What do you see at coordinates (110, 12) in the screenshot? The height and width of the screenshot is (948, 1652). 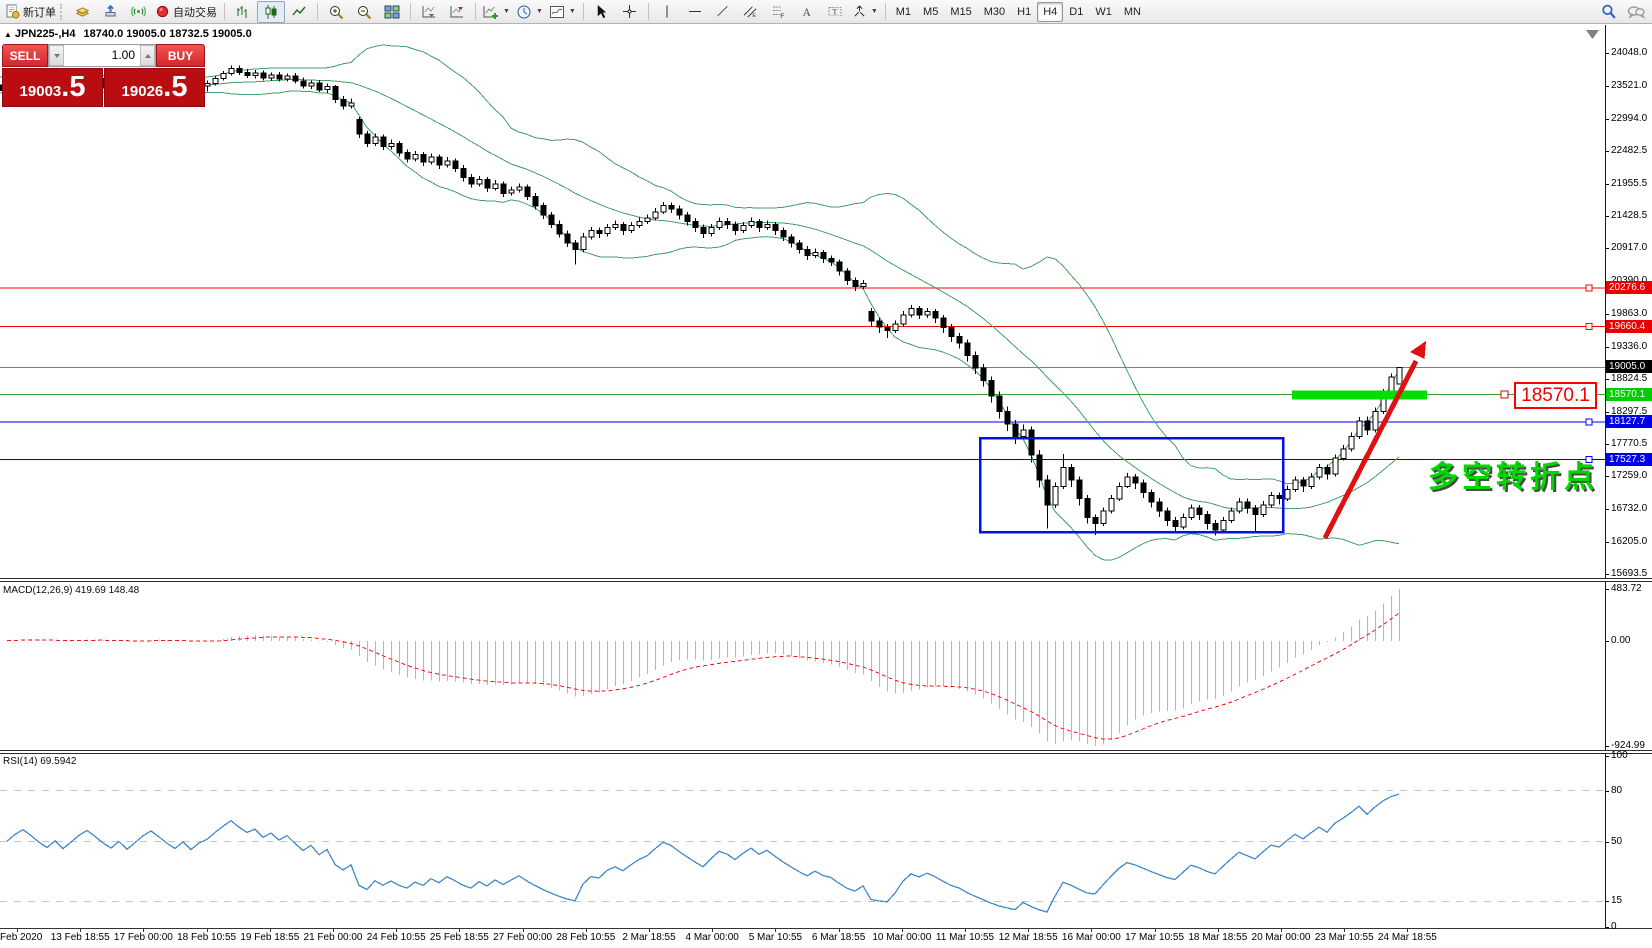 I see `navigator-button` at bounding box center [110, 12].